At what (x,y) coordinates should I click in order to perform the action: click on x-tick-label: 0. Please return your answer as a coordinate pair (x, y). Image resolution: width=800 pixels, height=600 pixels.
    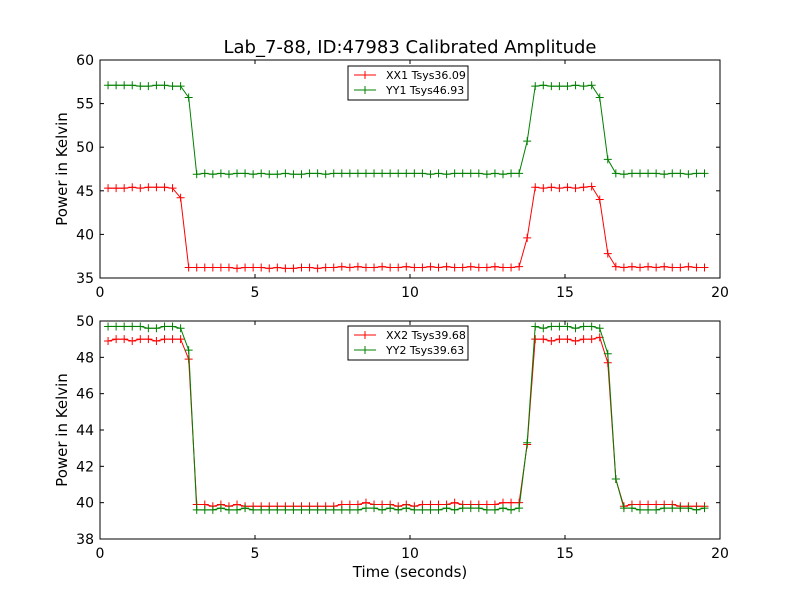
    Looking at the image, I should click on (100, 293).